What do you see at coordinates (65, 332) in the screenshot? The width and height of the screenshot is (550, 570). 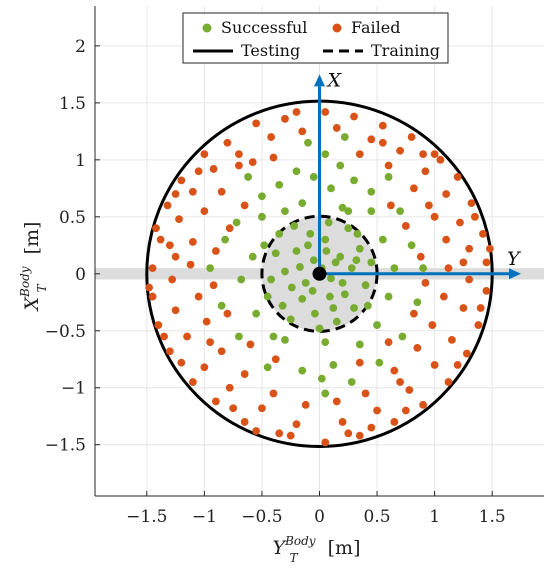 I see `y-tick-label: −0.5` at bounding box center [65, 332].